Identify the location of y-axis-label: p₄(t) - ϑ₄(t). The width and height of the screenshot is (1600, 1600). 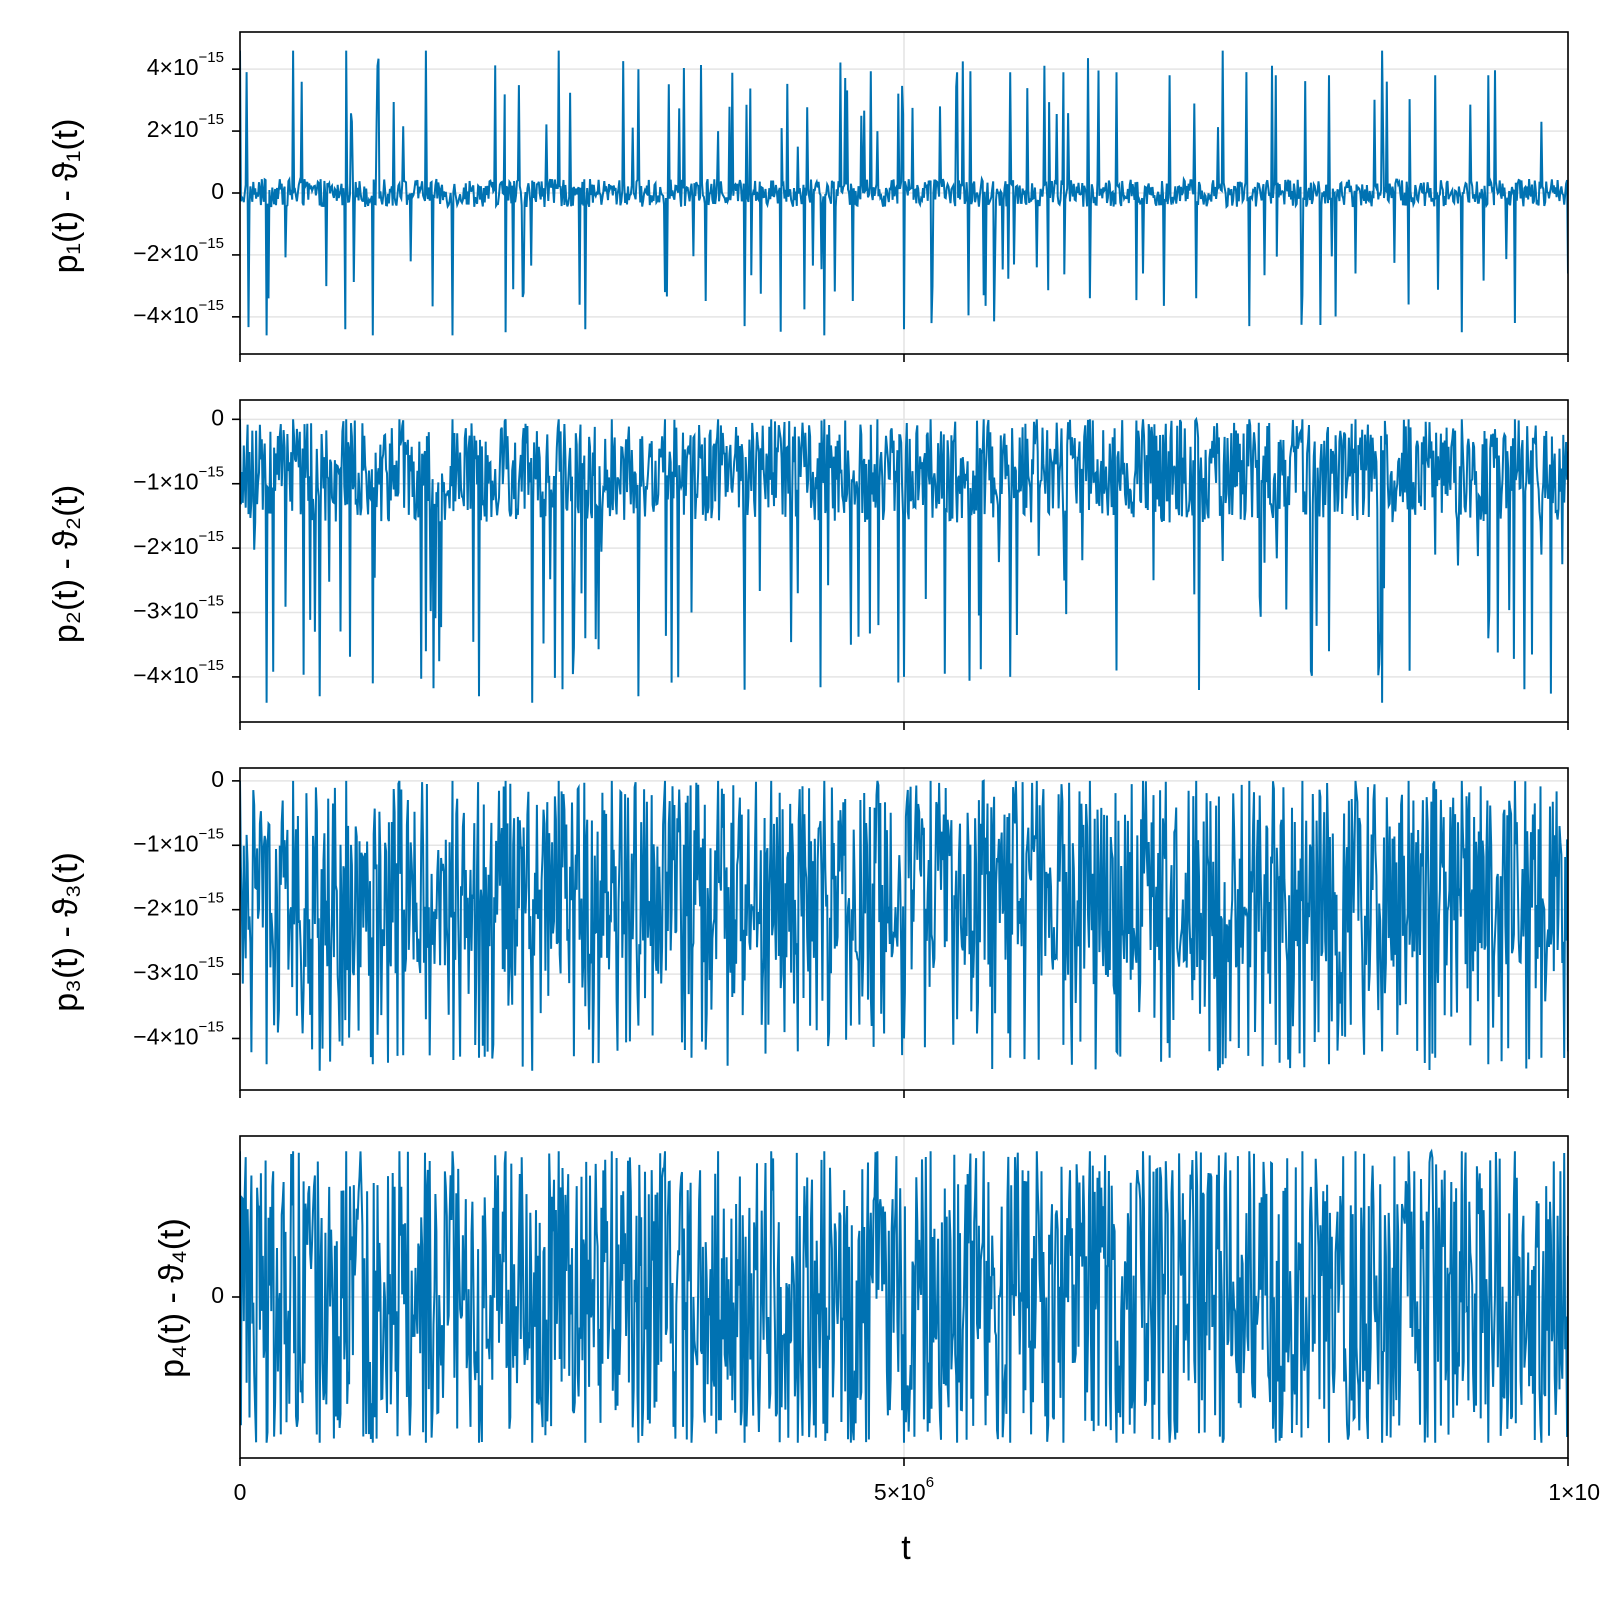
(172, 1298).